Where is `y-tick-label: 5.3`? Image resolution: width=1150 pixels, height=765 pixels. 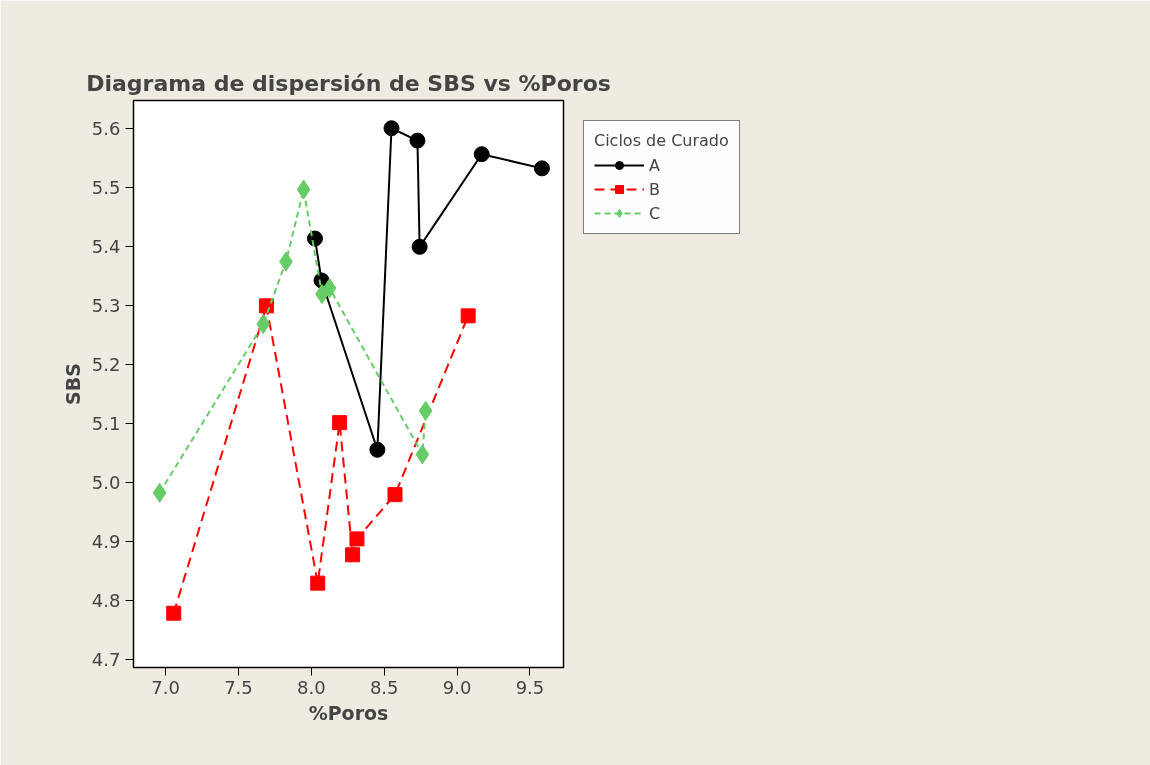
y-tick-label: 5.3 is located at coordinates (106, 305).